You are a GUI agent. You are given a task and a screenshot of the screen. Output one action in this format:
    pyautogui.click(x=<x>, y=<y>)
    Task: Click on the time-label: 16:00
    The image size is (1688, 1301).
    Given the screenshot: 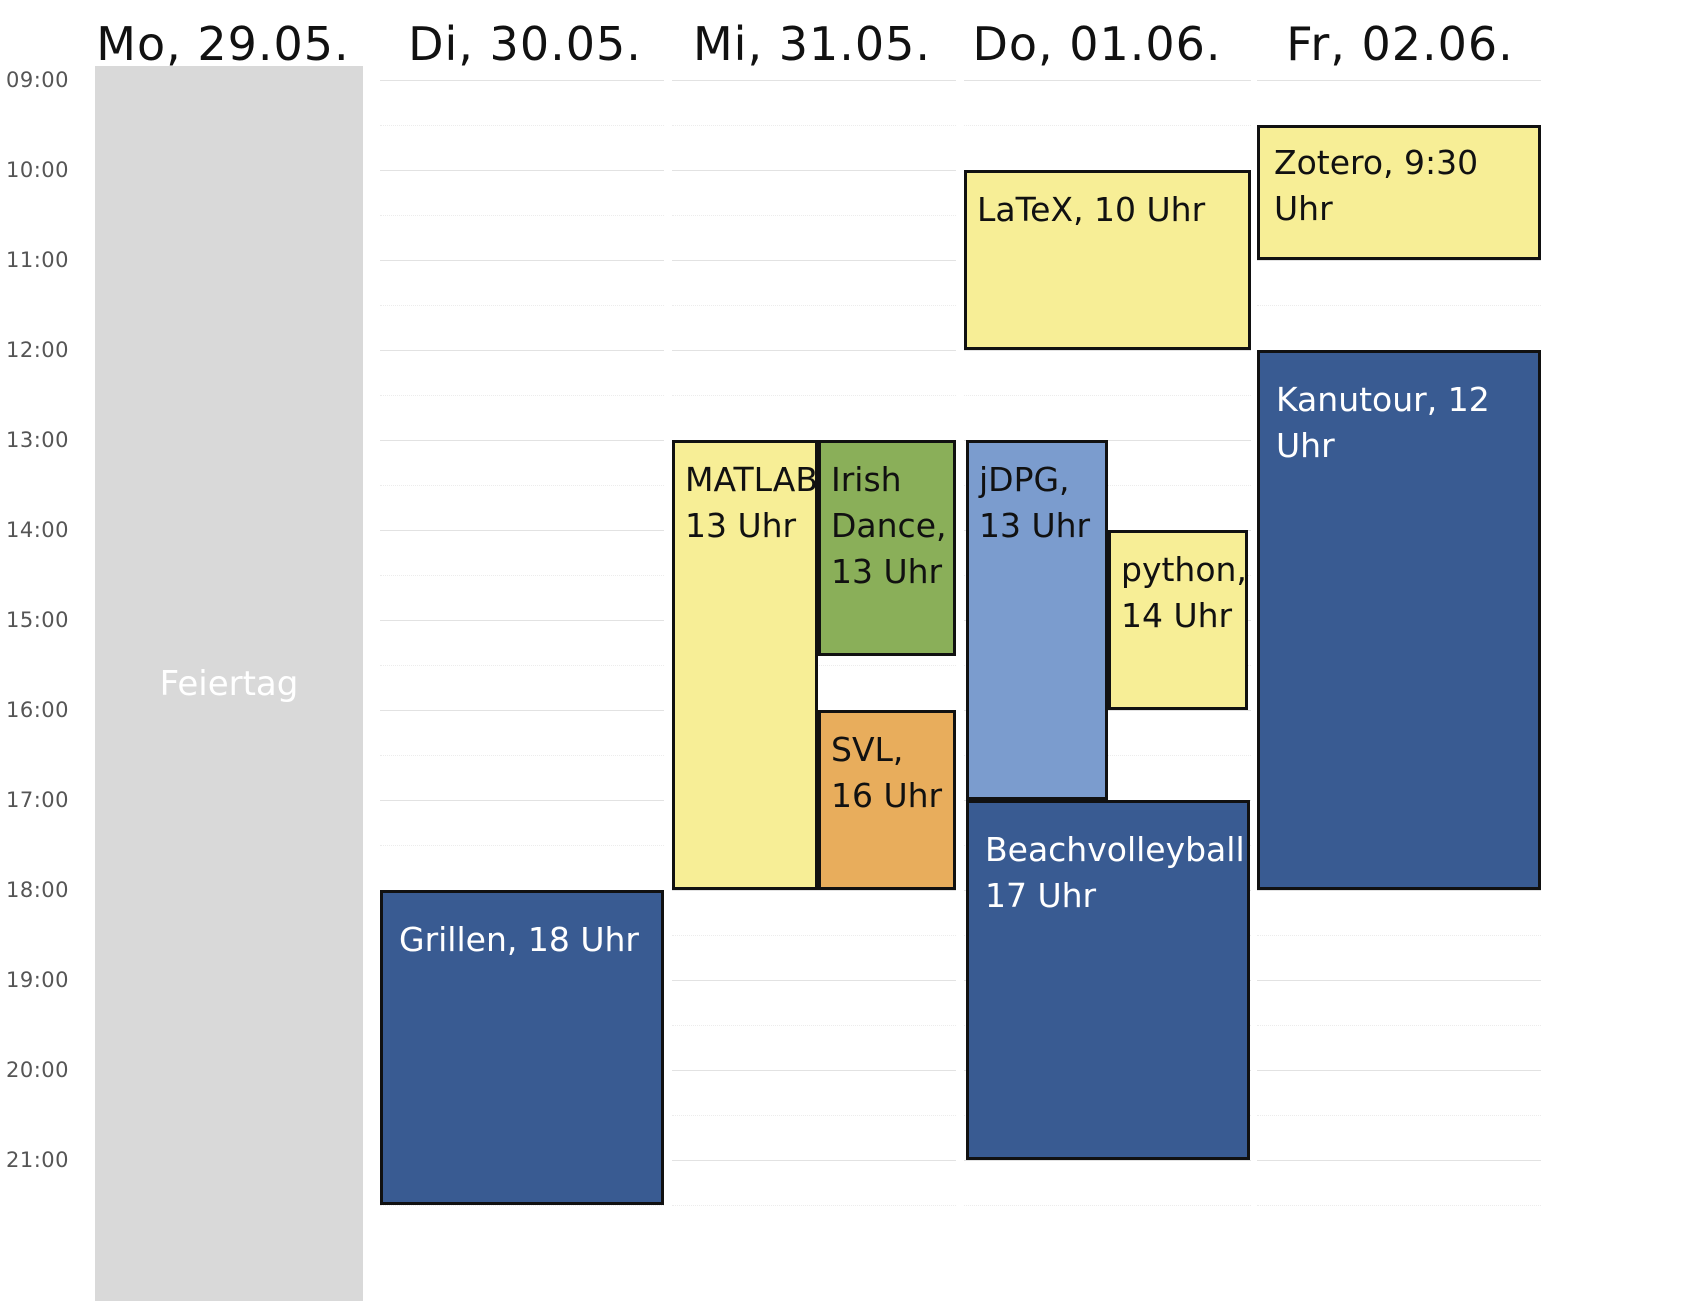 What is the action you would take?
    pyautogui.click(x=38, y=710)
    